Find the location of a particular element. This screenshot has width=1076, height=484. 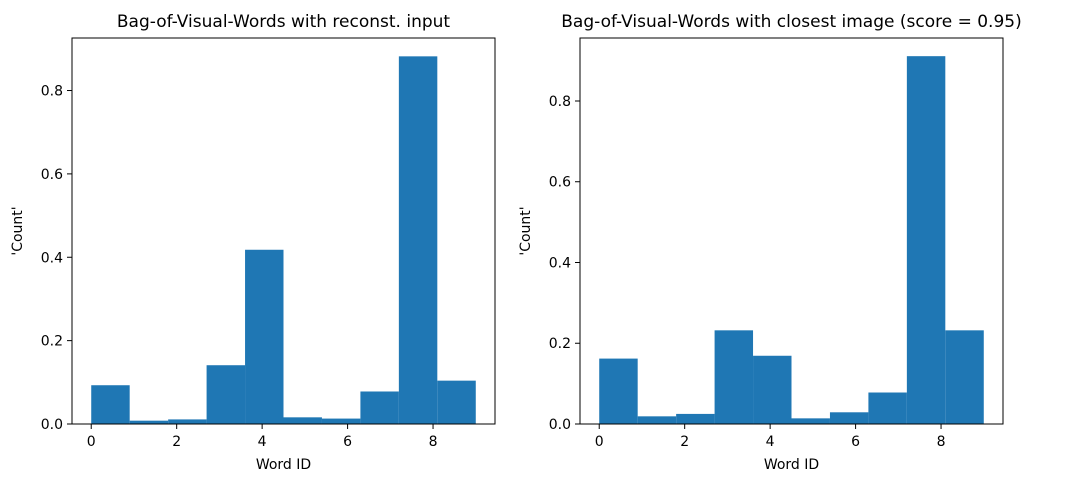

chart-title: Bag-of-Visual-Words with reconst. input is located at coordinates (284, 22).